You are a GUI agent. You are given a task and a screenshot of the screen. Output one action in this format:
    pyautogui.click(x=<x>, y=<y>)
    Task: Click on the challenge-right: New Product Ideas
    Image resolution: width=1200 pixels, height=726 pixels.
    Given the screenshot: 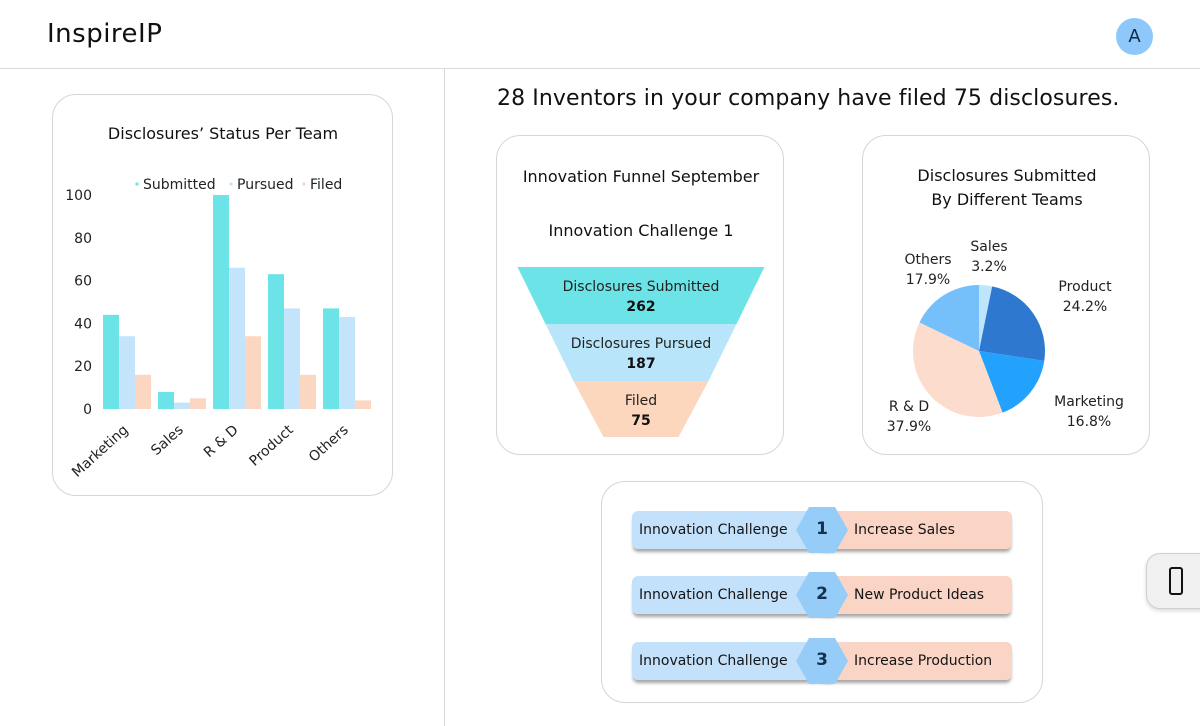 What is the action you would take?
    pyautogui.click(x=917, y=595)
    